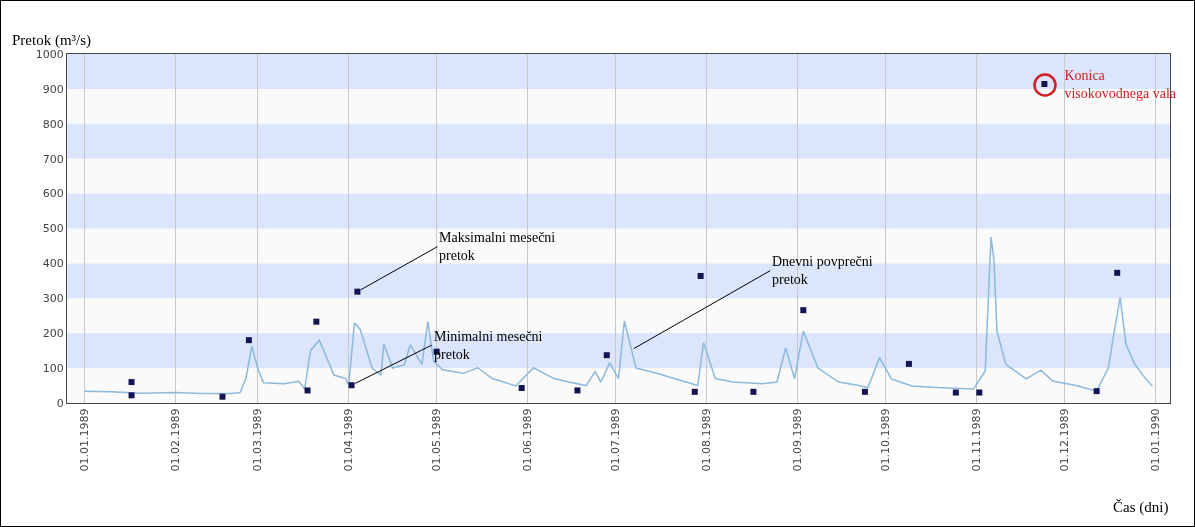 The height and width of the screenshot is (527, 1195). I want to click on y-tick-label: 300, so click(53, 299).